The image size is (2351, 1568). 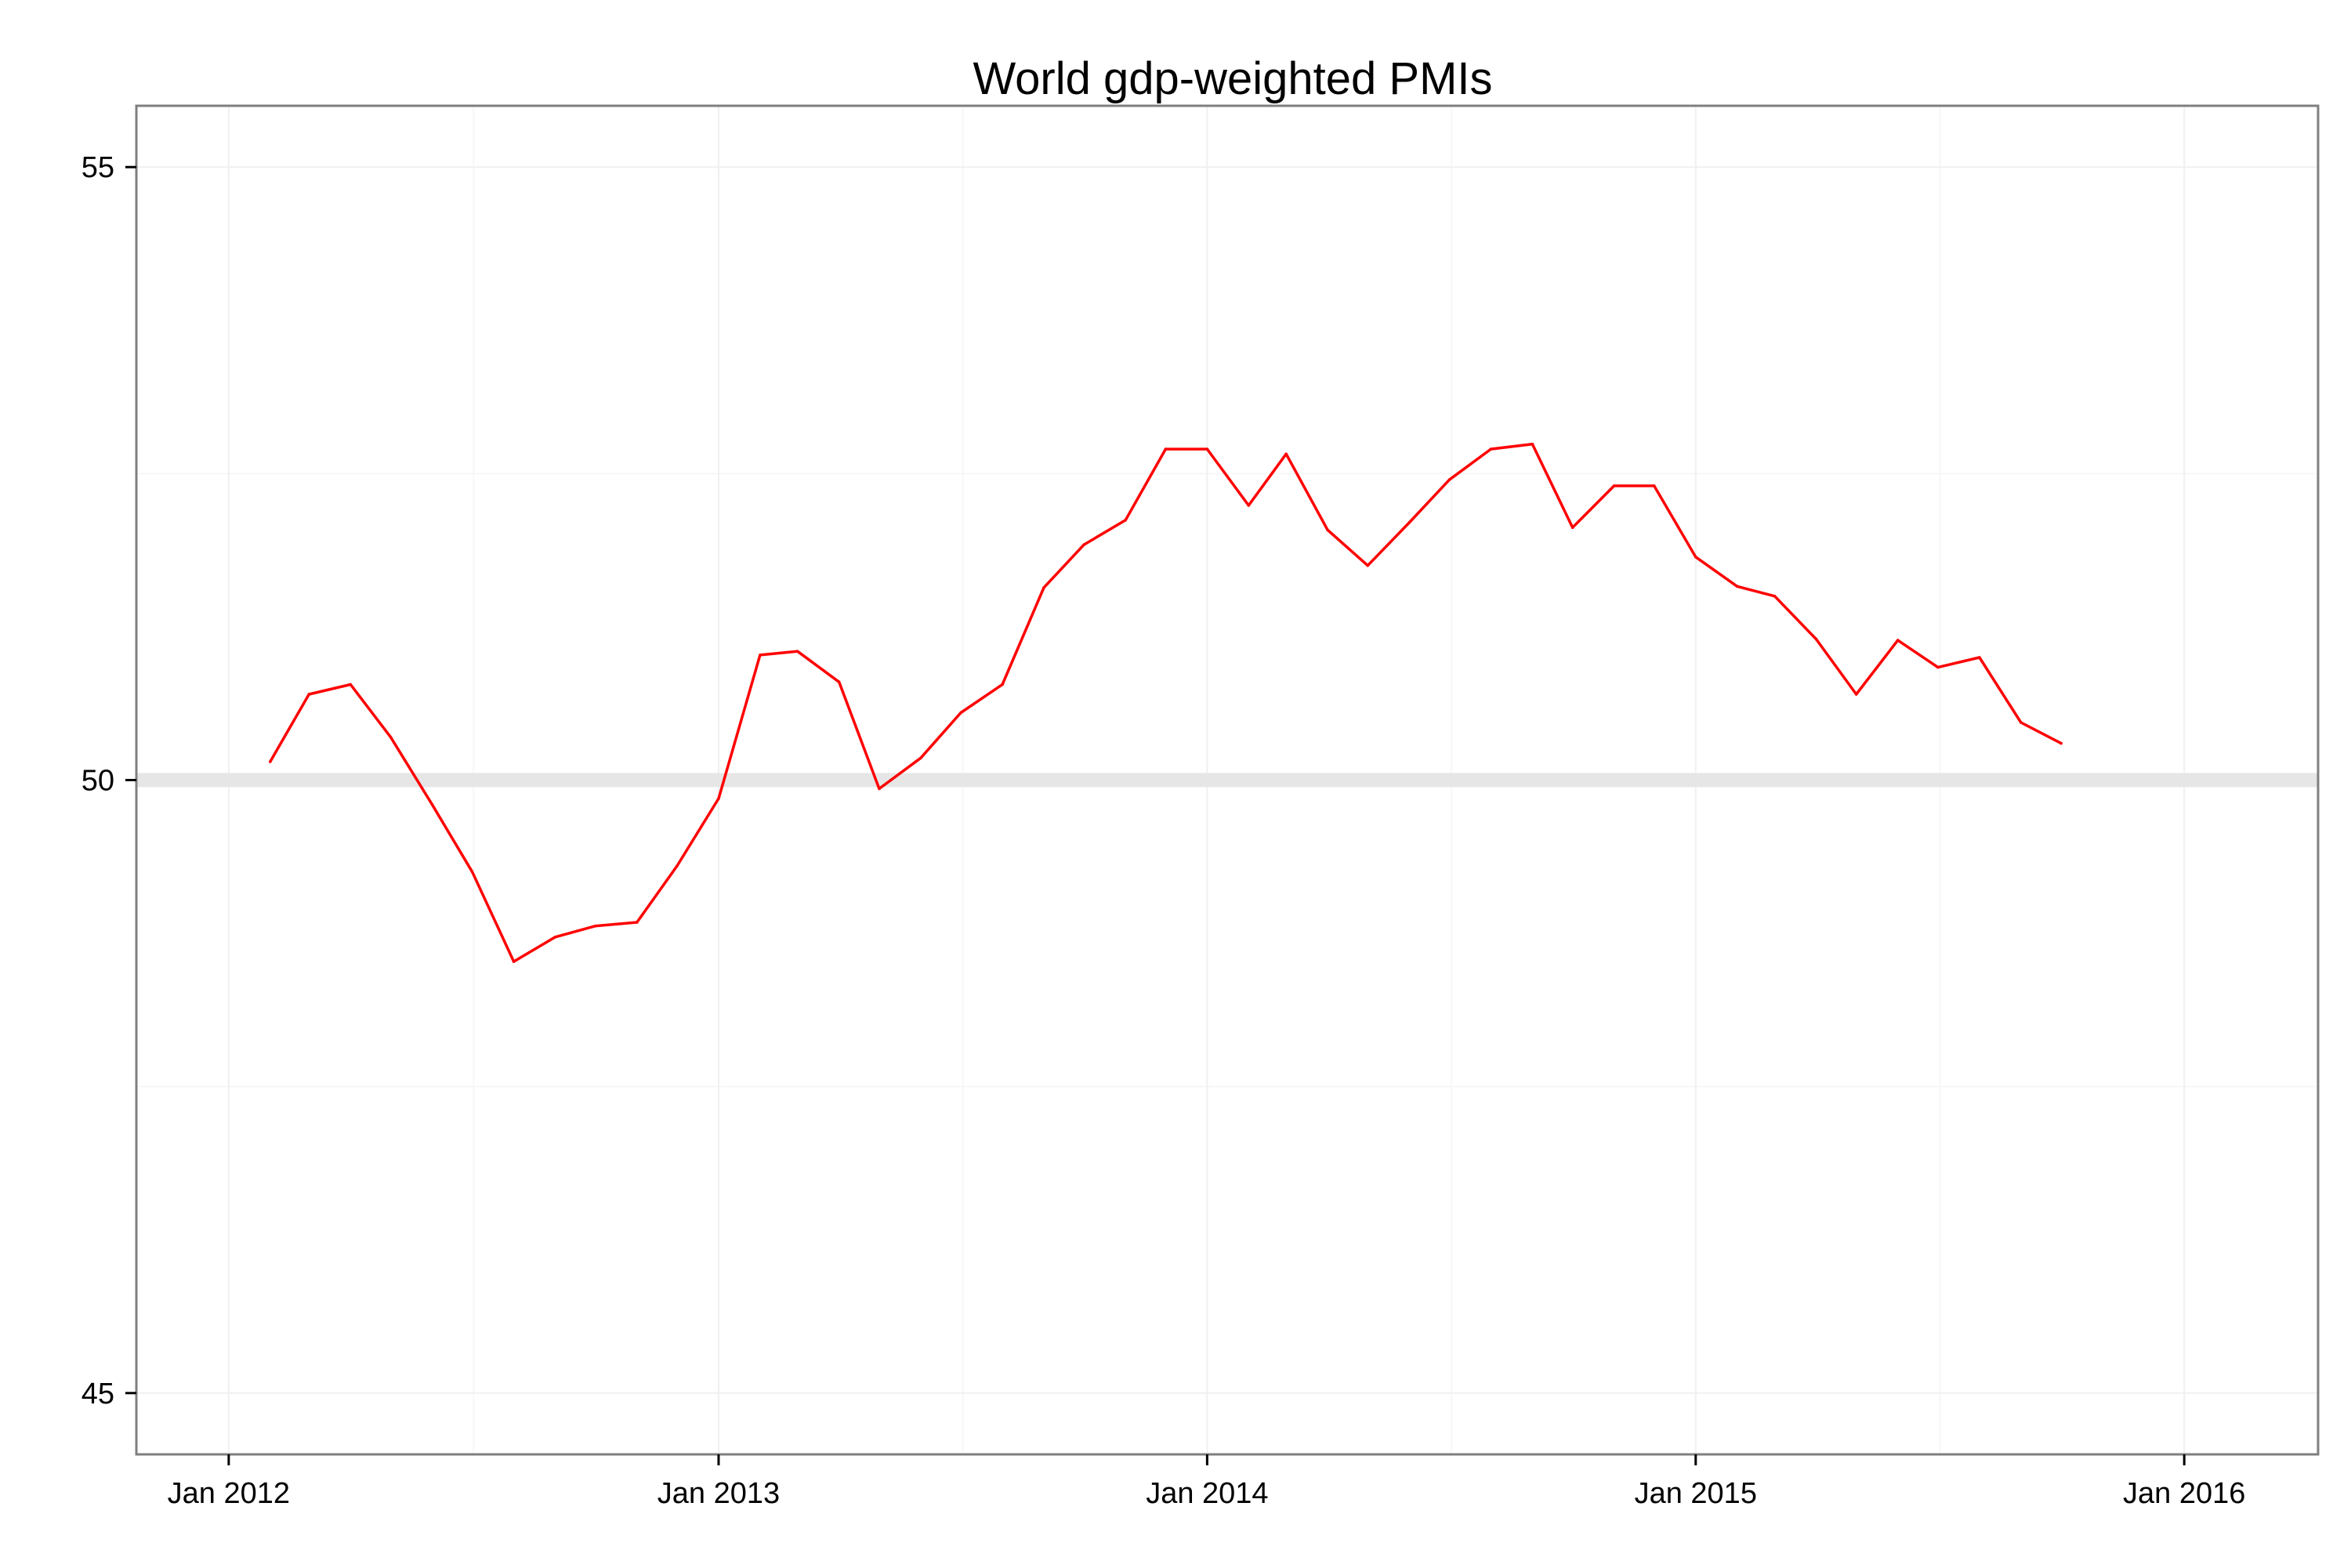 What do you see at coordinates (718, 1493) in the screenshot?
I see `x-tick-label: Jan 2013` at bounding box center [718, 1493].